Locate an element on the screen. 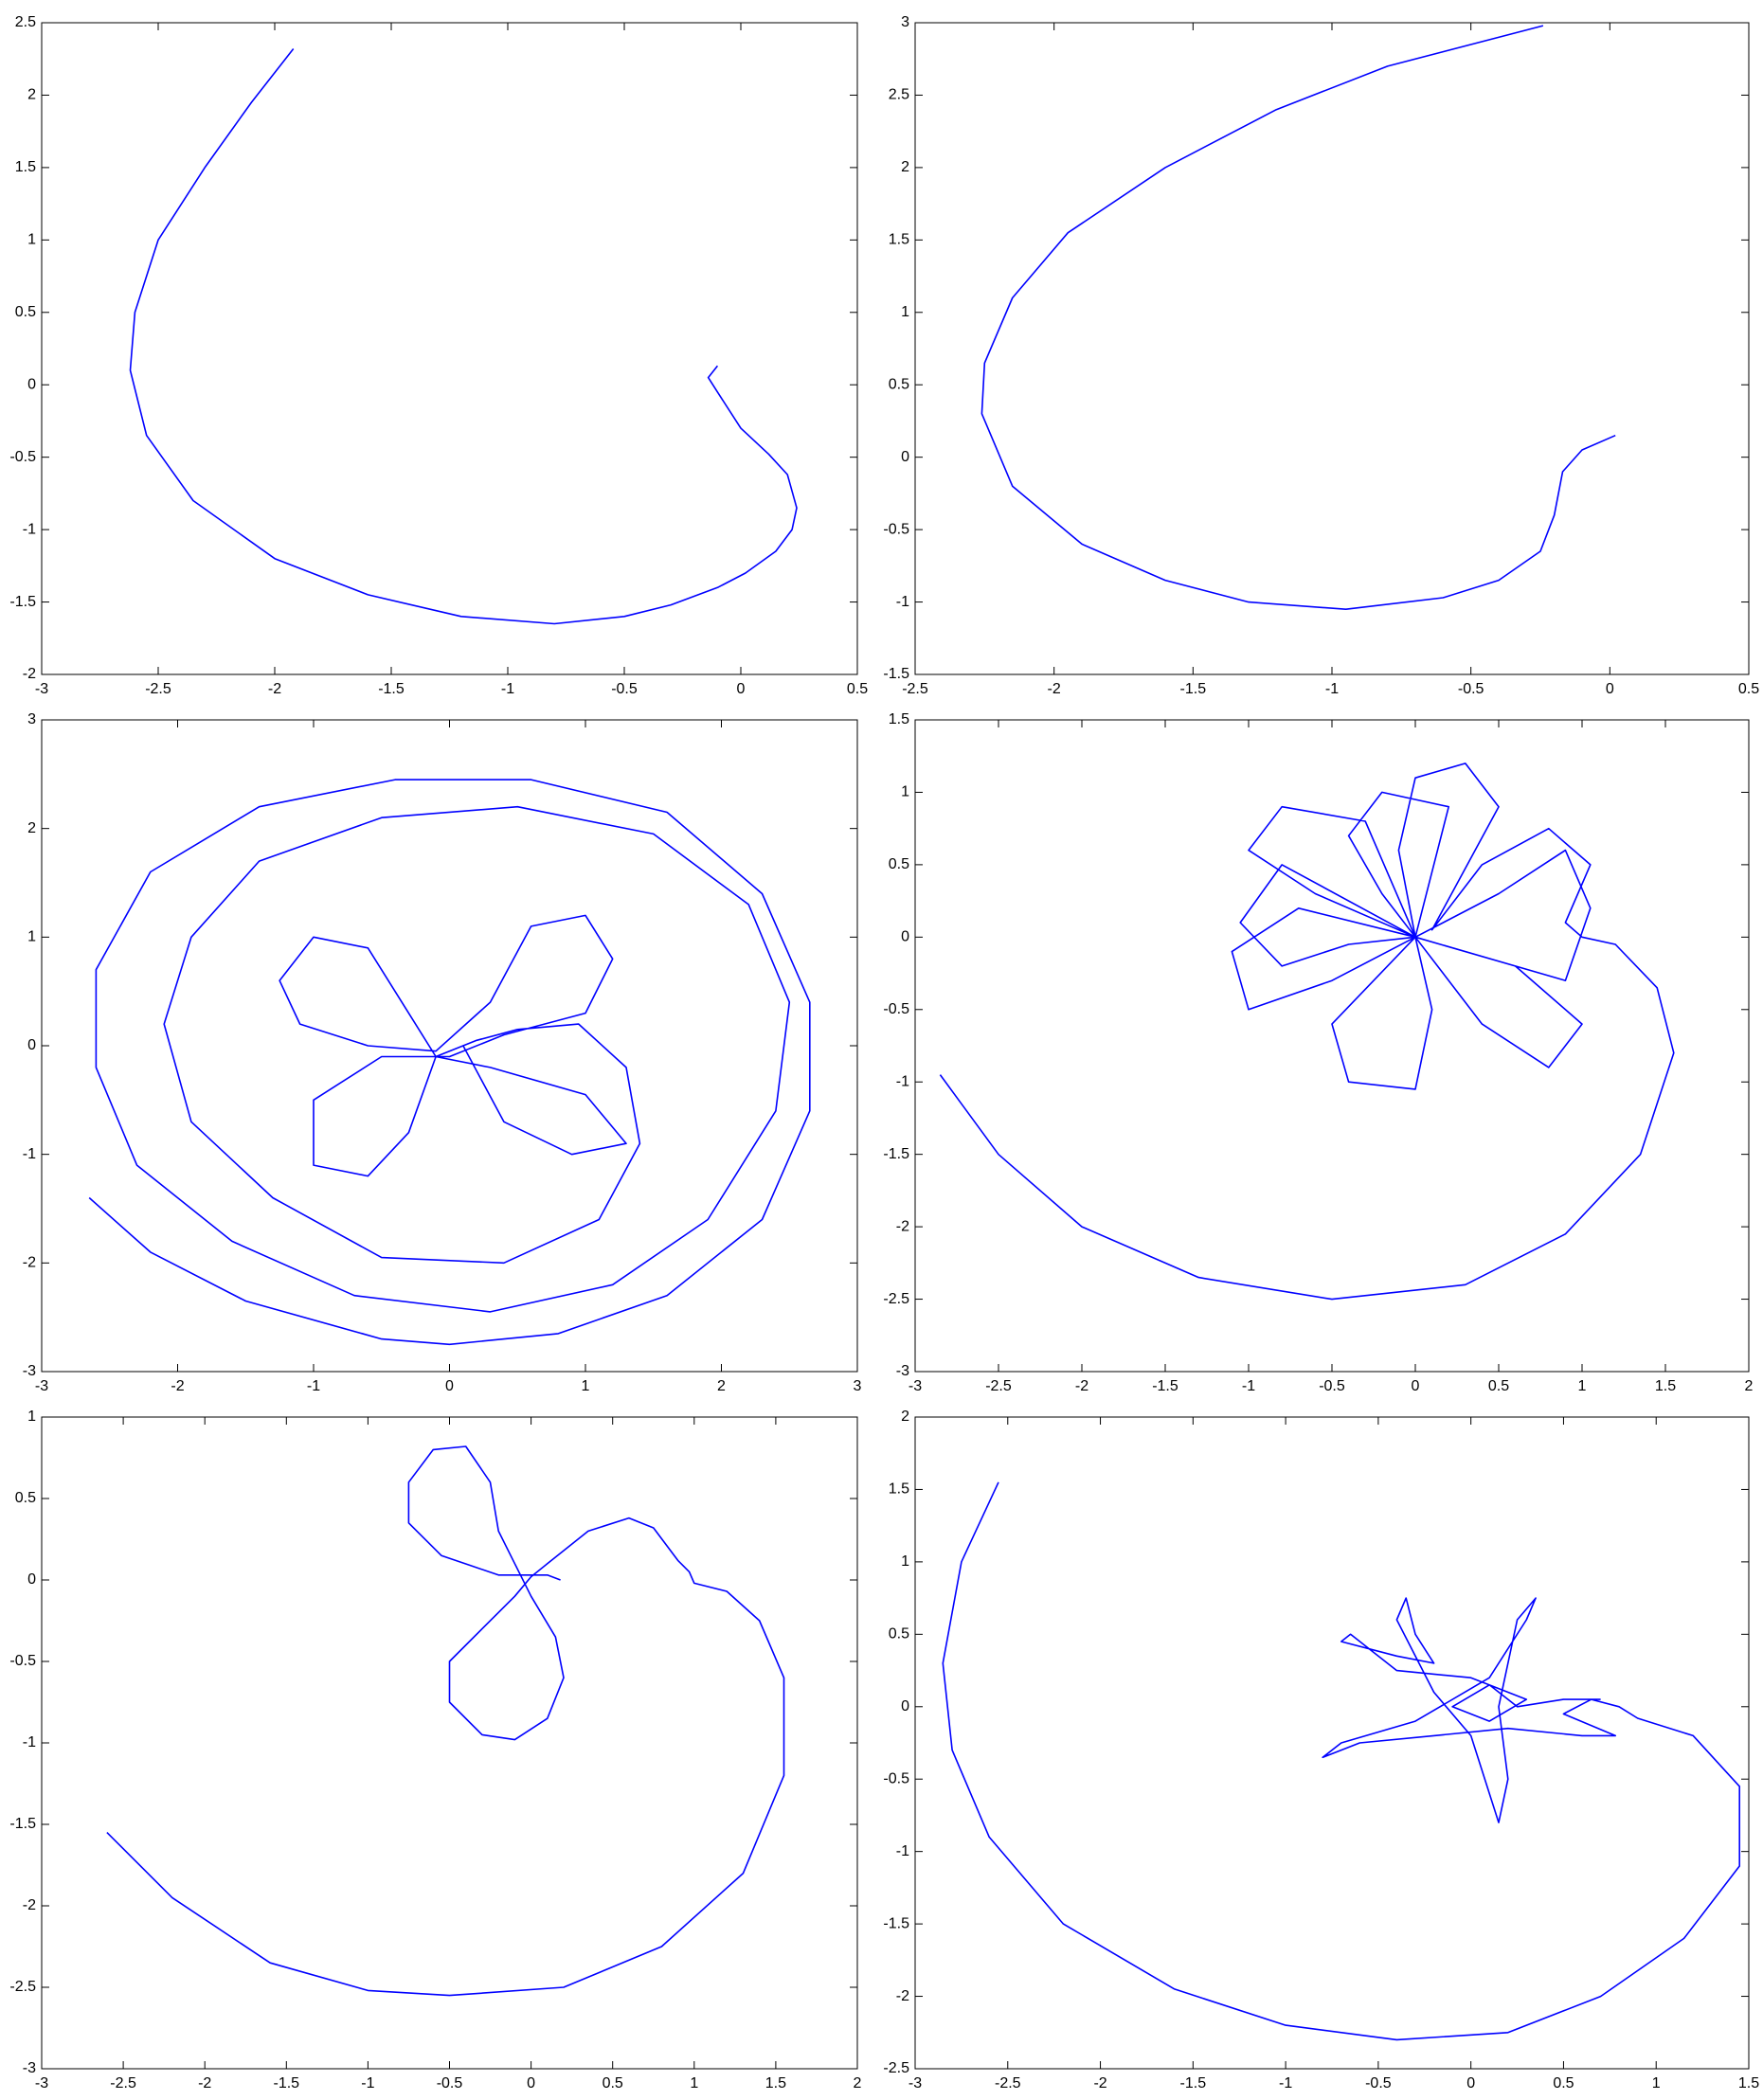 This screenshot has height=2100, width=1763. x-tick-label: 3 is located at coordinates (858, 1386).